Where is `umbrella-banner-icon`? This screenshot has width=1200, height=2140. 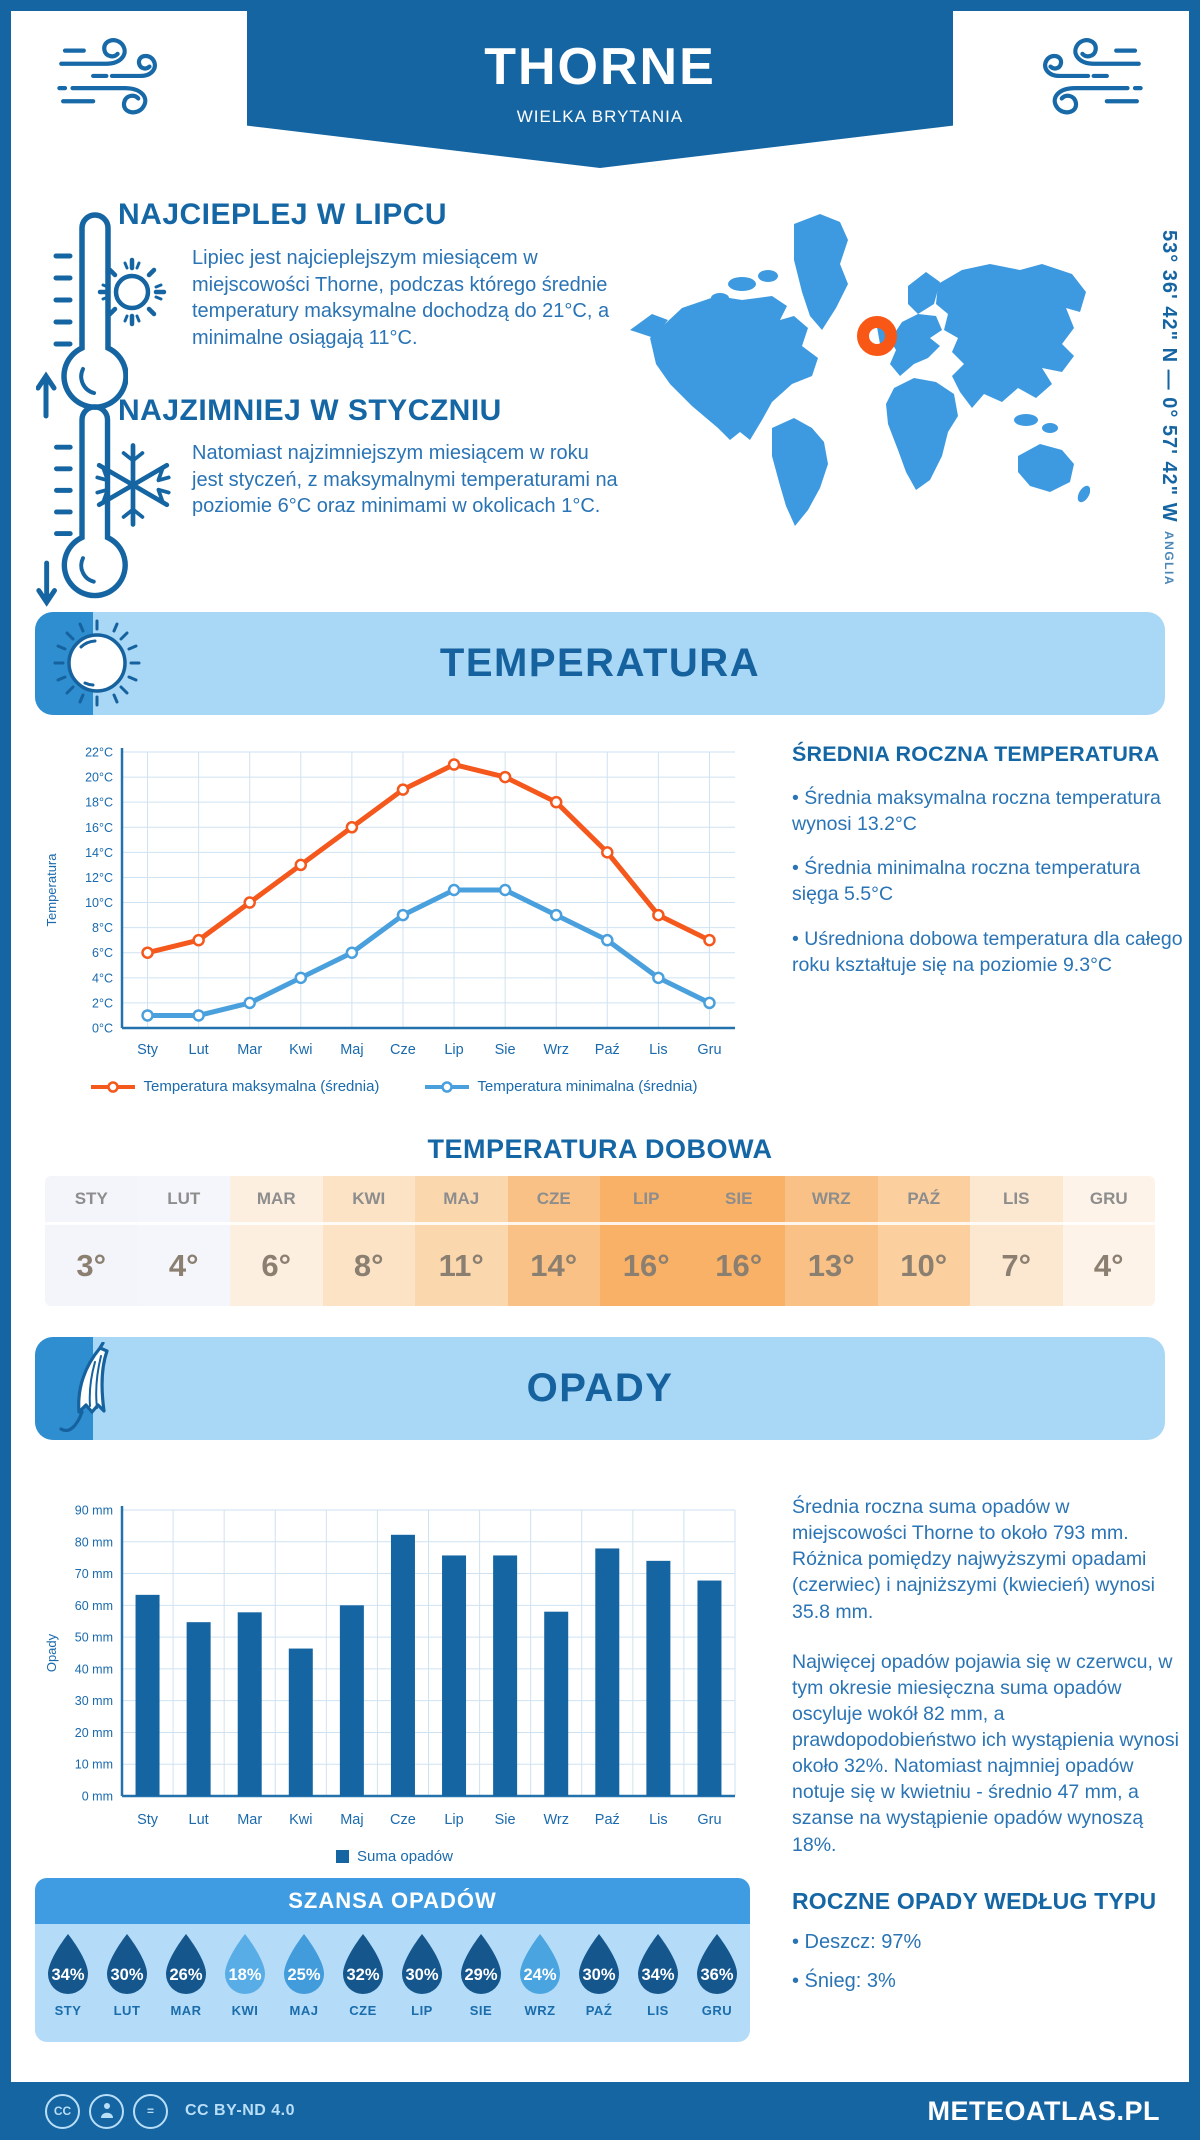 umbrella-banner-icon is located at coordinates (84, 1387).